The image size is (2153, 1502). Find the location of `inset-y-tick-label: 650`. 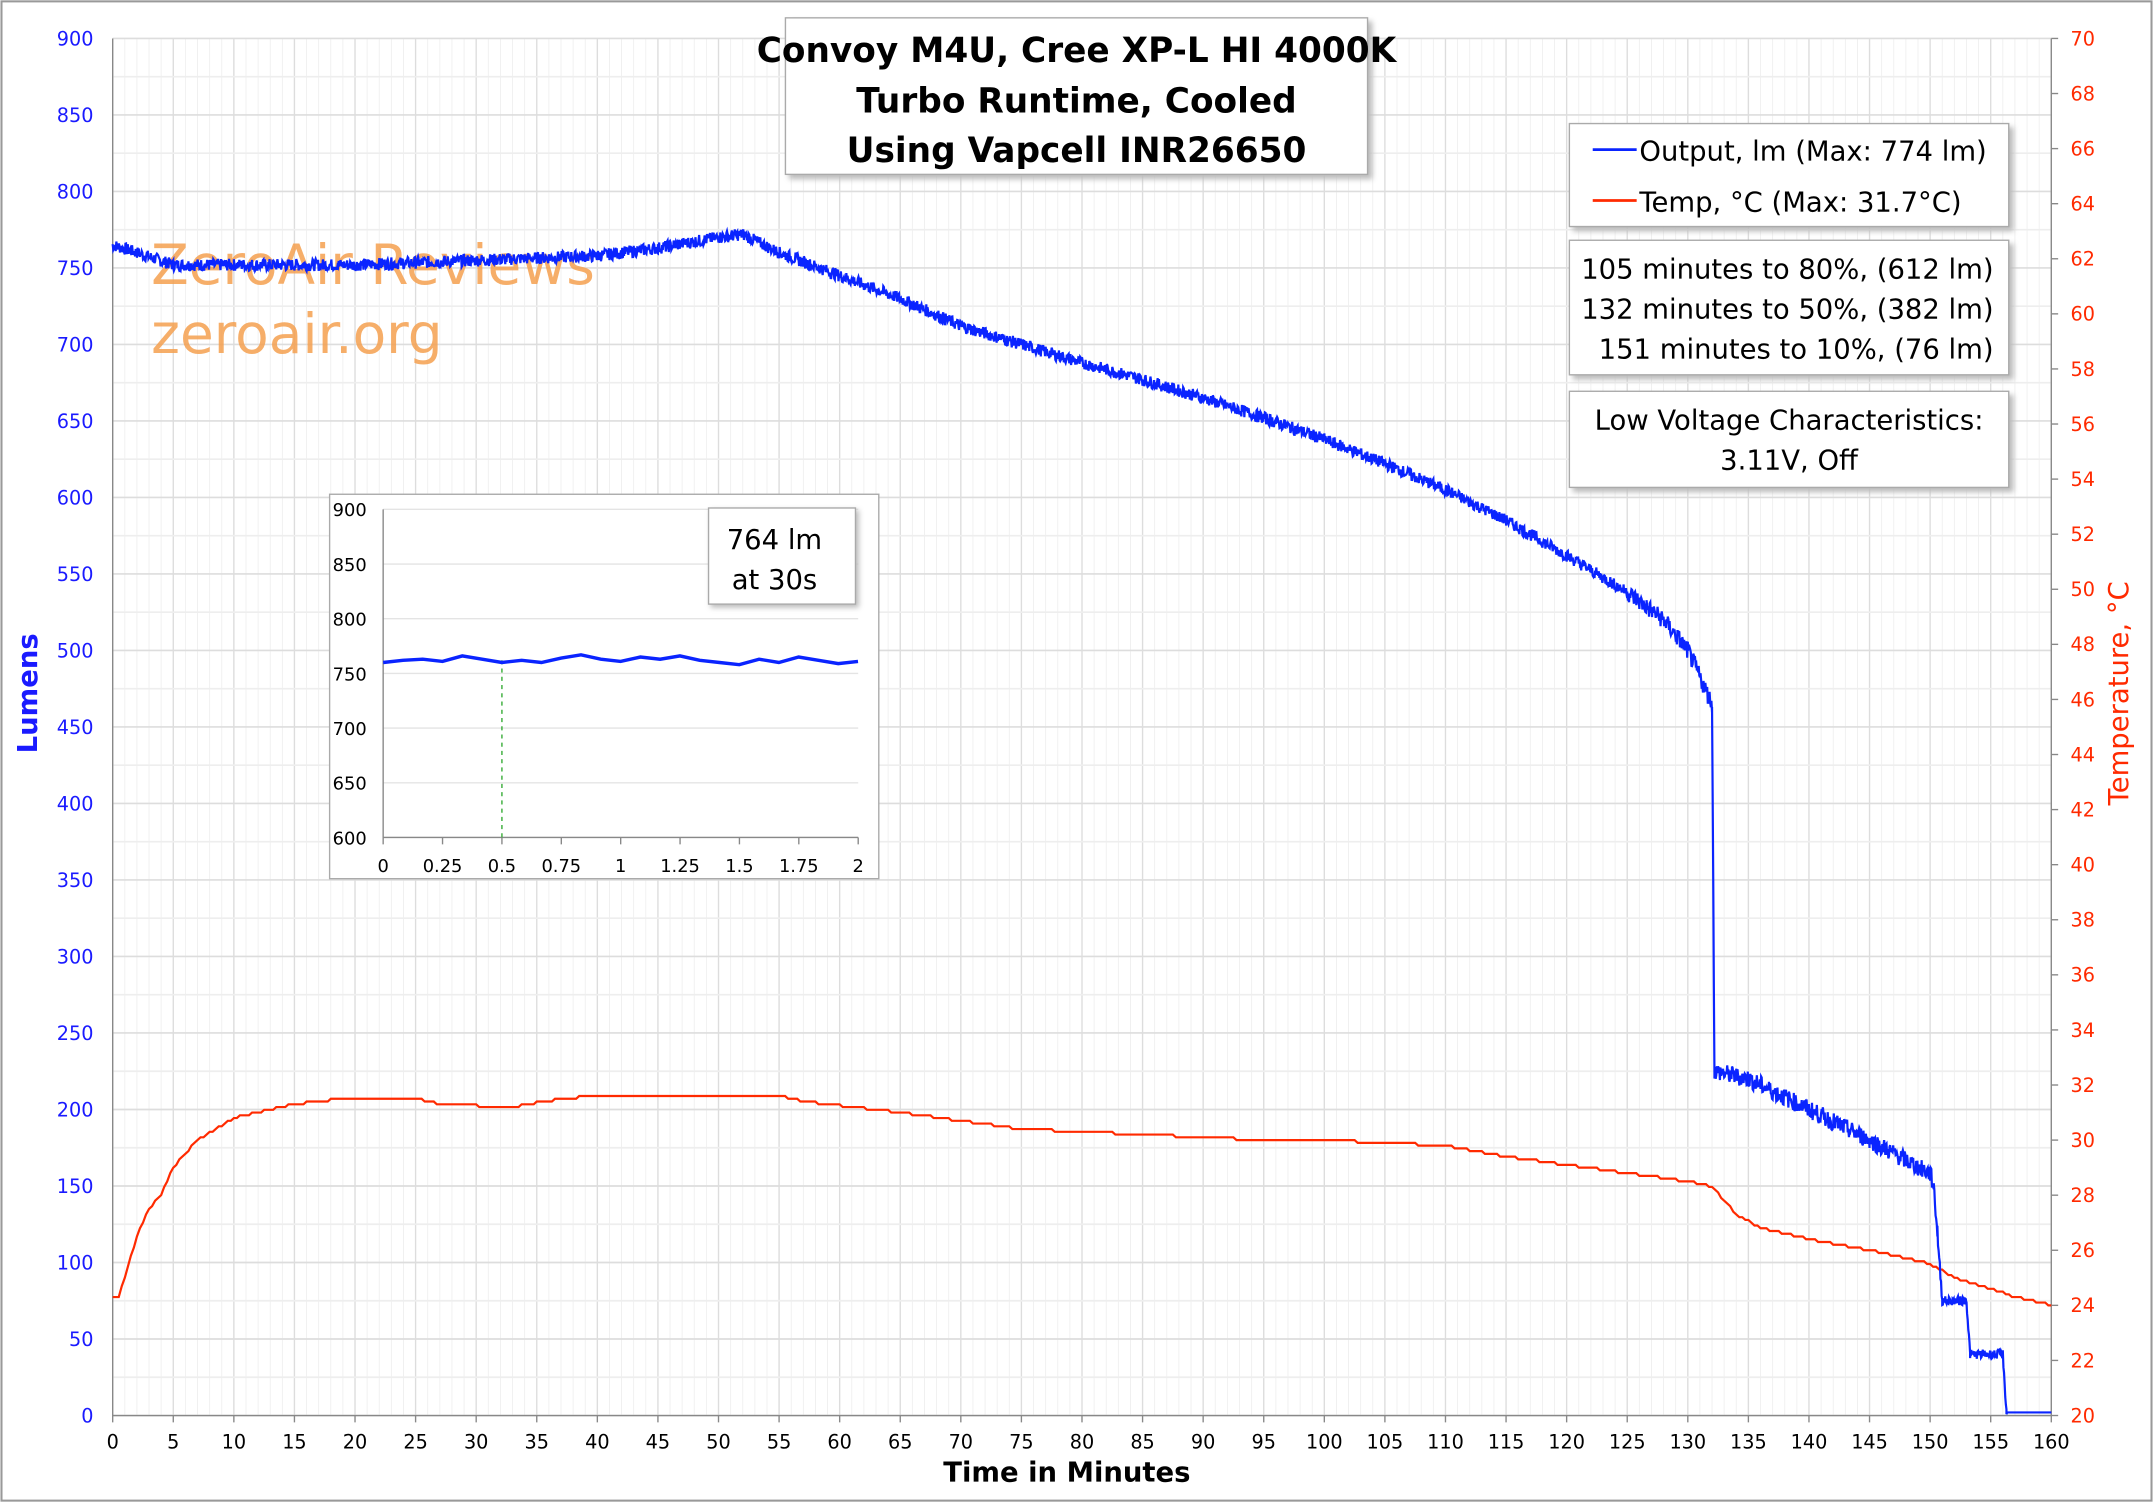

inset-y-tick-label: 650 is located at coordinates (350, 784).